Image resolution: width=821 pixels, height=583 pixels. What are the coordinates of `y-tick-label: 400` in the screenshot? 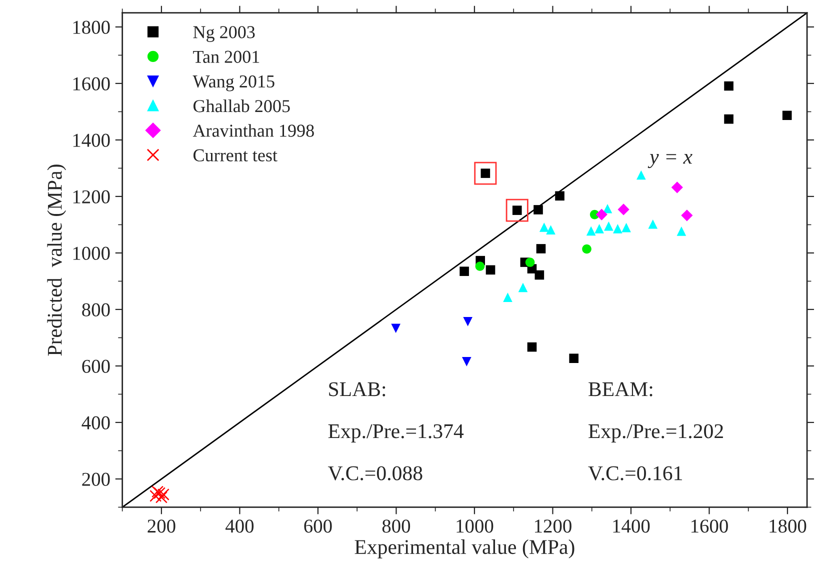 It's located at (96, 423).